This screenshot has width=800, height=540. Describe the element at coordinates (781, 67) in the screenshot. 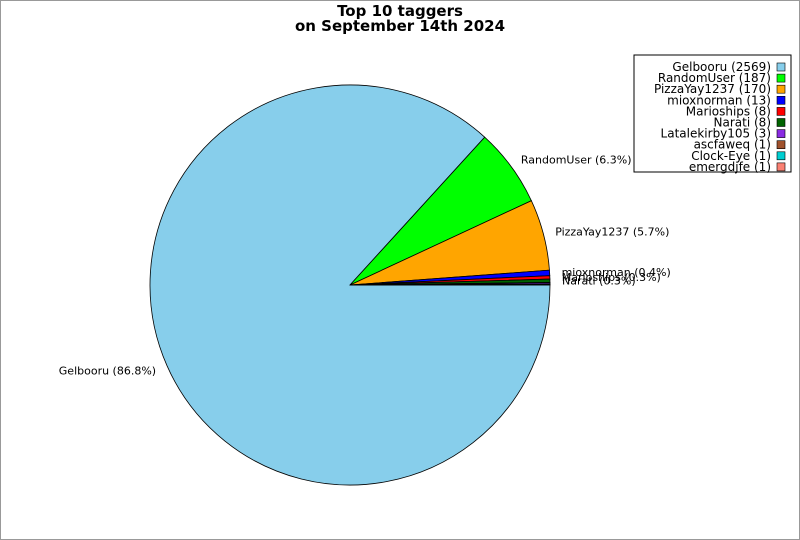

I see `legend-swatch-gelbooru` at that location.